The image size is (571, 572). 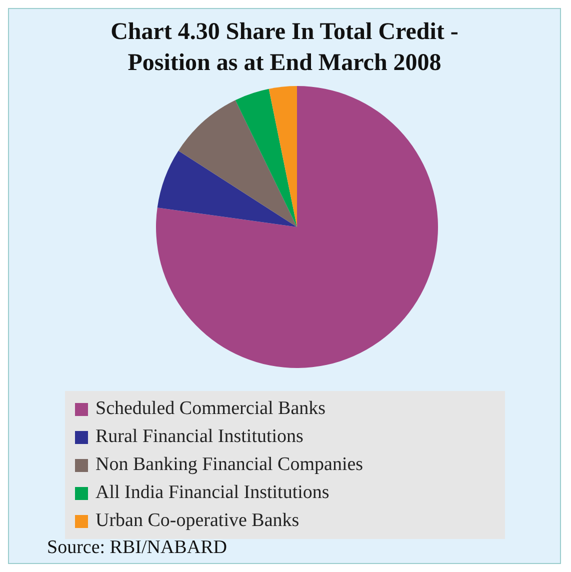 What do you see at coordinates (200, 437) in the screenshot?
I see `legend-label: Rural Financial Institutions` at bounding box center [200, 437].